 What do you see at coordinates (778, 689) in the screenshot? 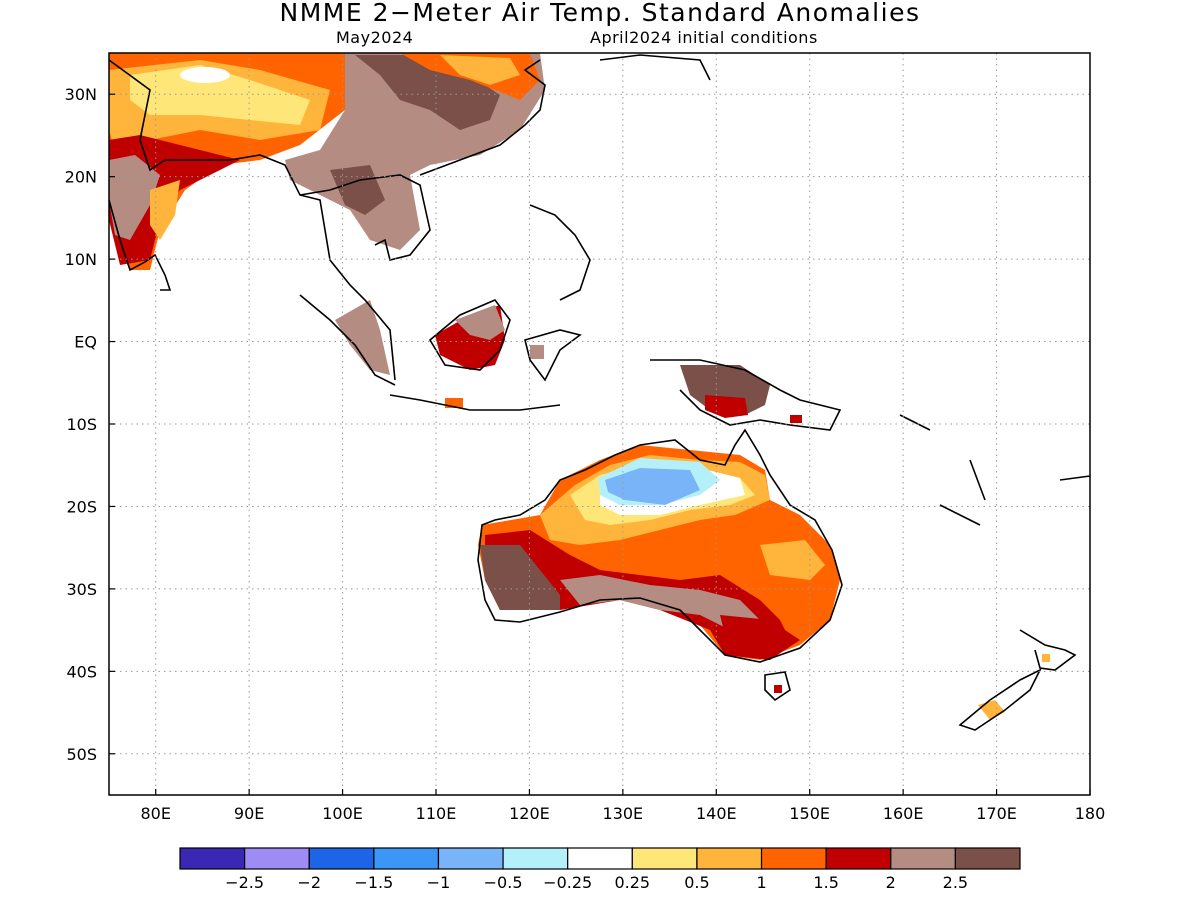
I see `shade-tasmania` at bounding box center [778, 689].